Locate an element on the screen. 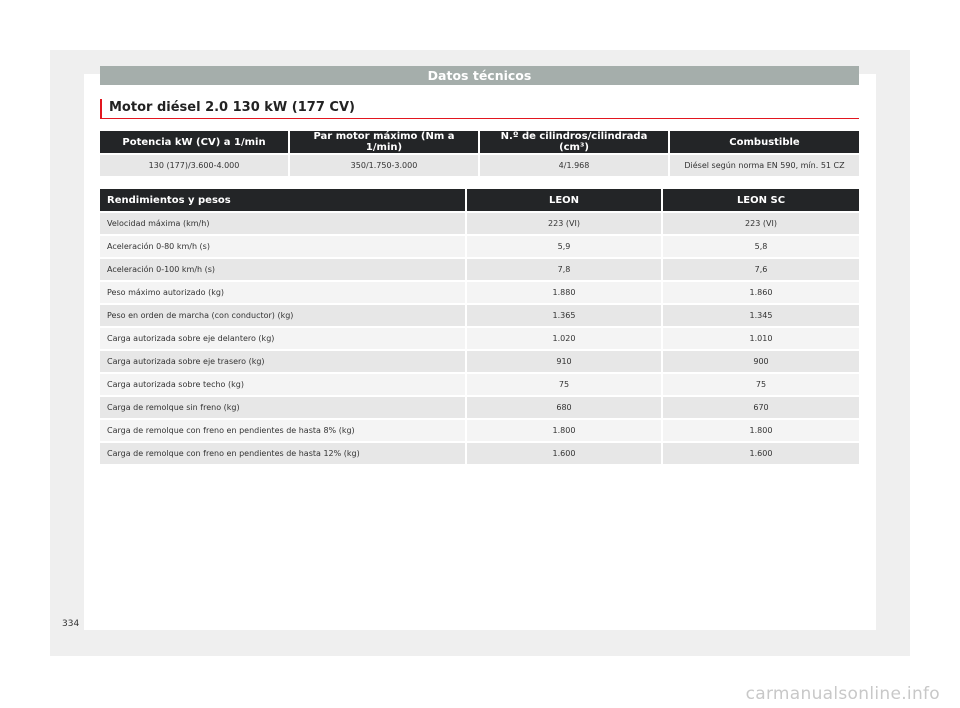  value-leon: 1.365 is located at coordinates (565, 316).